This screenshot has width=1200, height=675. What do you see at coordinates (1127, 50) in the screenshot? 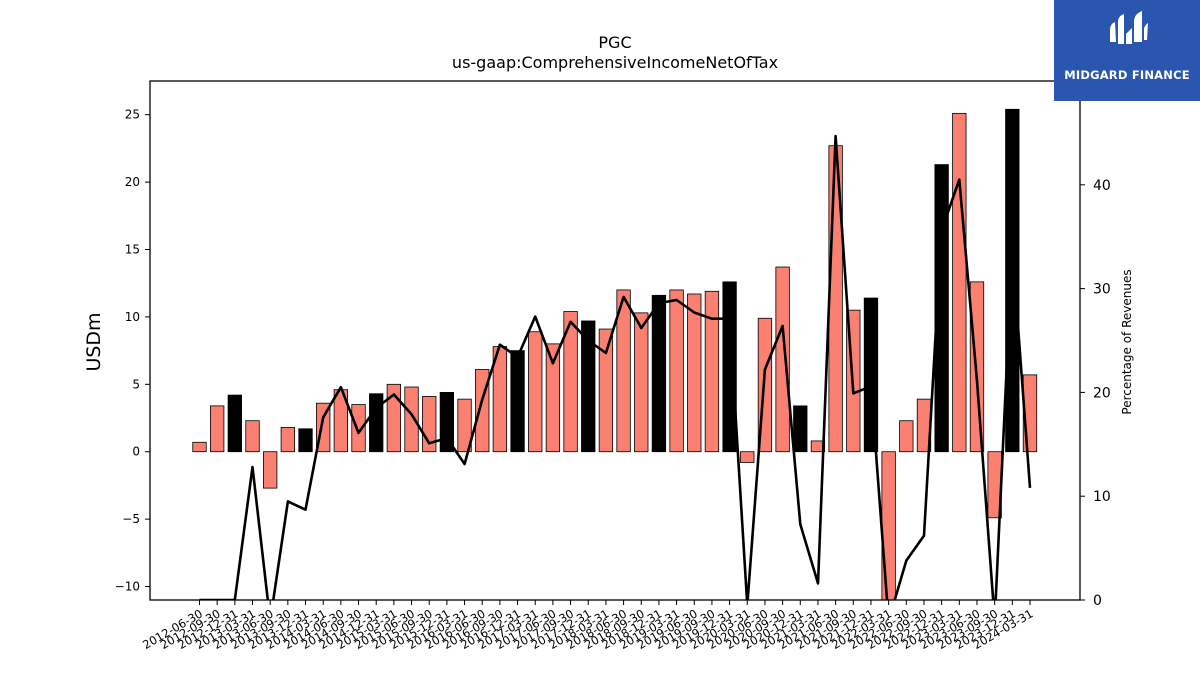
I see `brand-logo: MIDGARD FINANCE` at bounding box center [1127, 50].